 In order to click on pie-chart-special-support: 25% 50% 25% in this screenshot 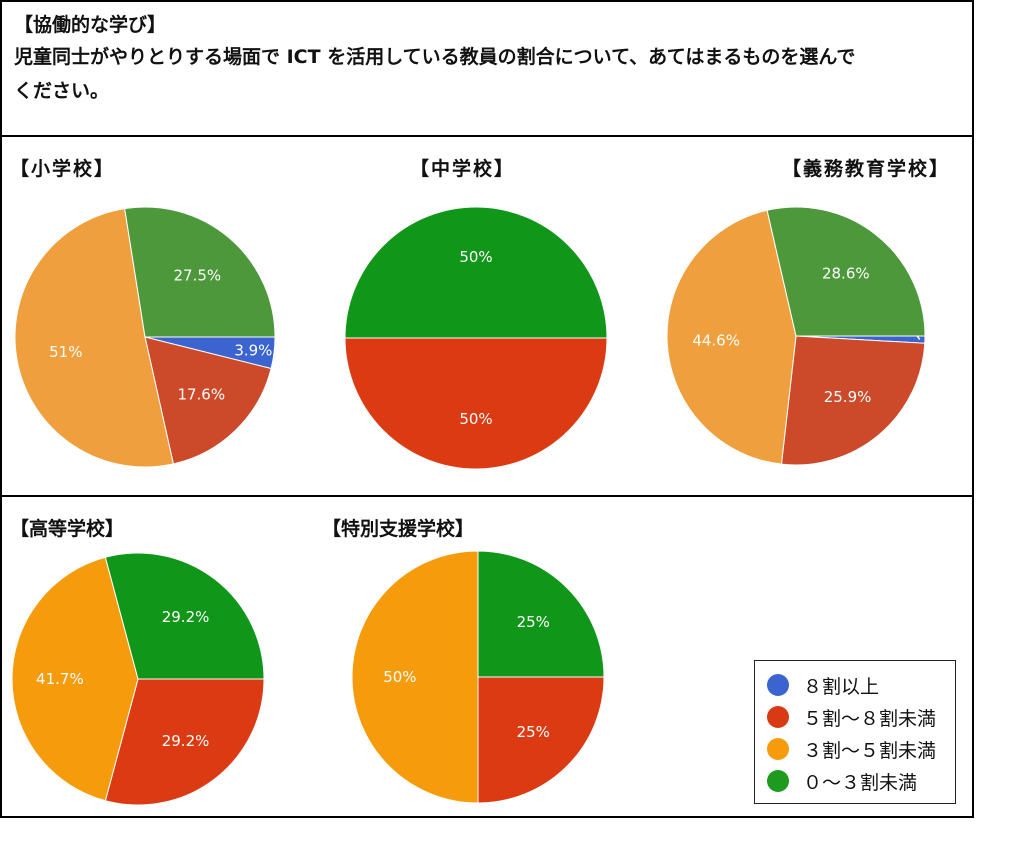, I will do `click(478, 677)`.